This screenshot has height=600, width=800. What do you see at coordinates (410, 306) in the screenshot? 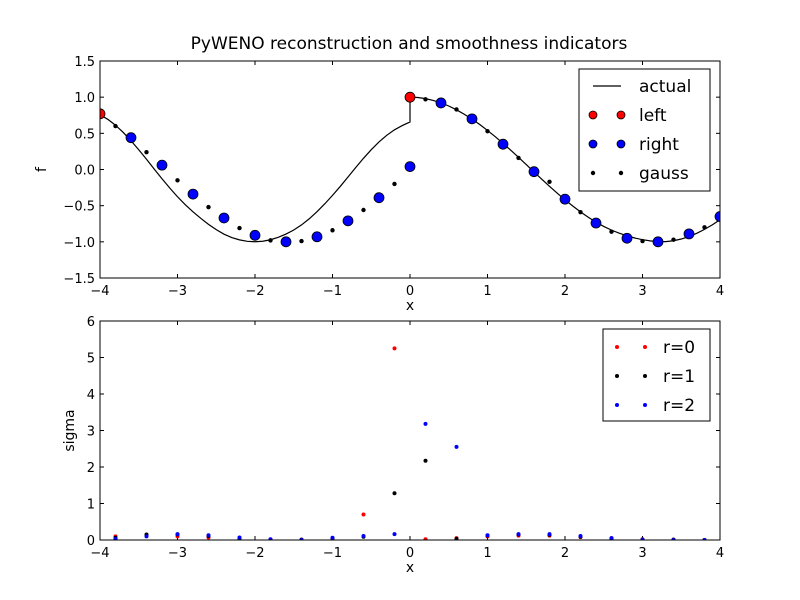
I see `x-axis-label: x` at bounding box center [410, 306].